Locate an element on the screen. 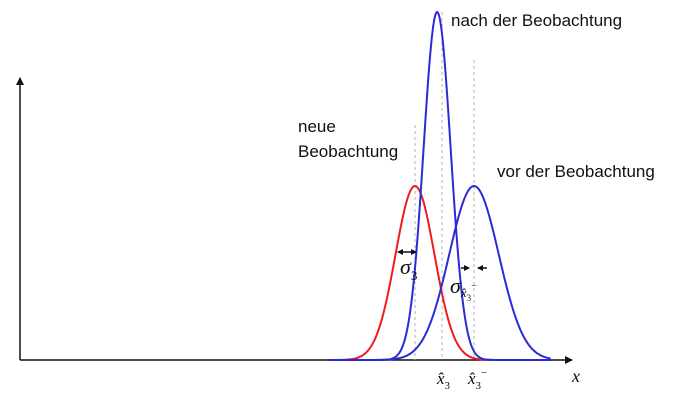 The width and height of the screenshot is (673, 417). series-line-obs is located at coordinates (440, 272).